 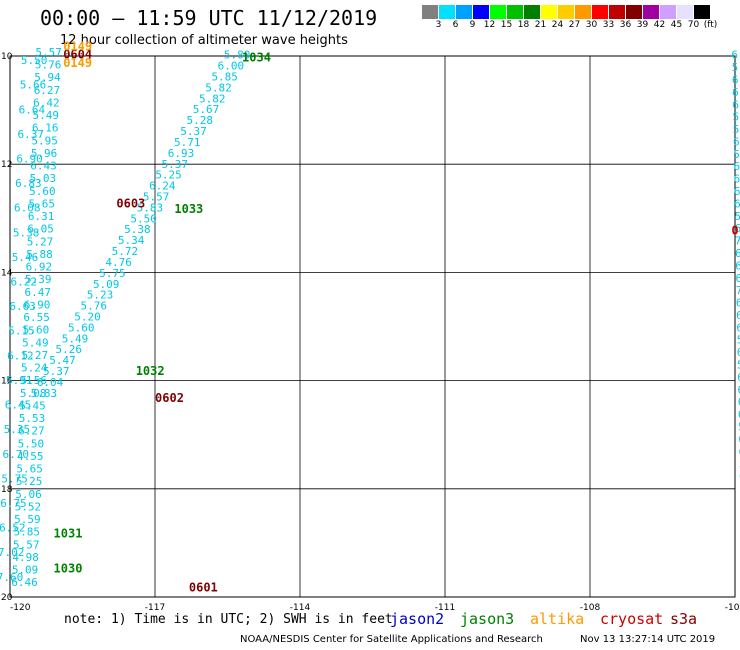 I want to click on lon-tick-label: -111, so click(x=445, y=608).